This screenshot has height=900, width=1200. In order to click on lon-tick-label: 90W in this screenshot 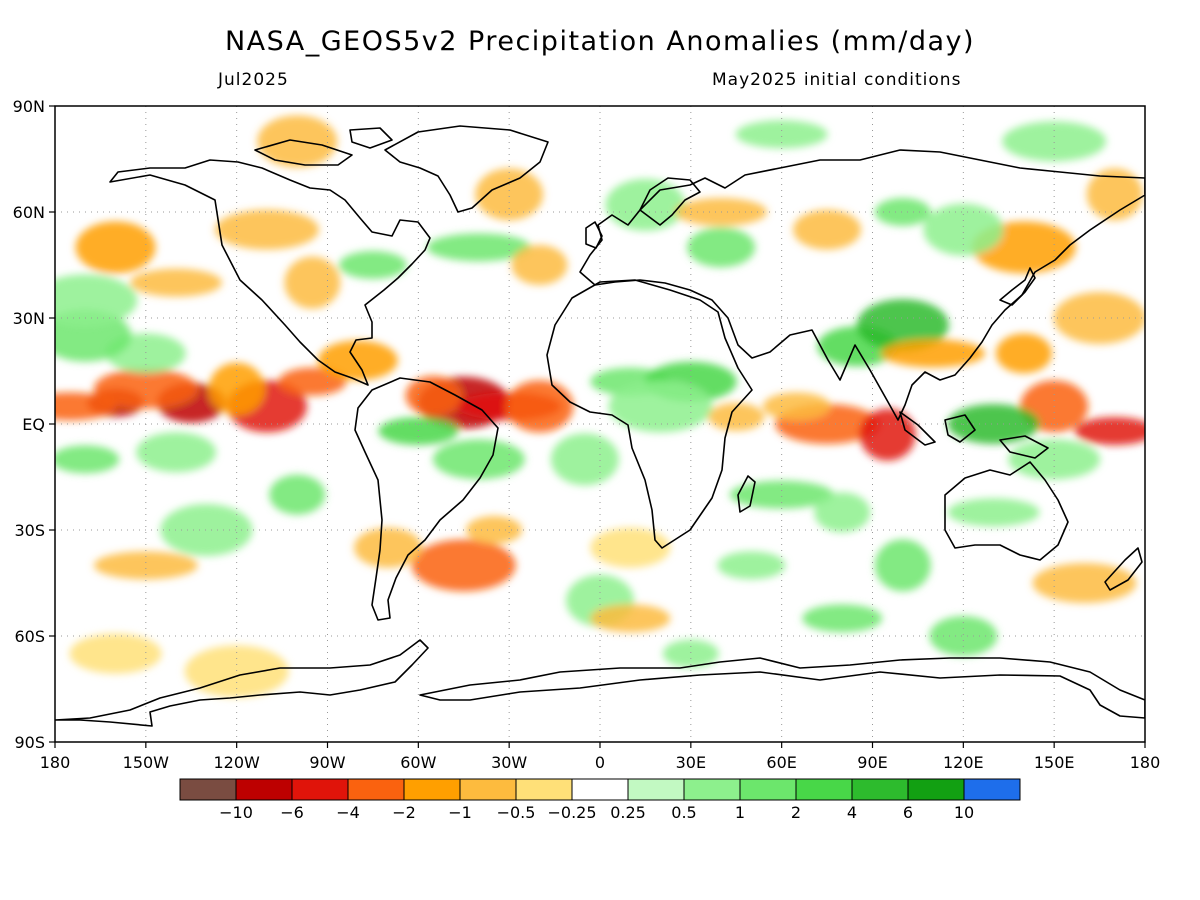, I will do `click(327, 762)`.